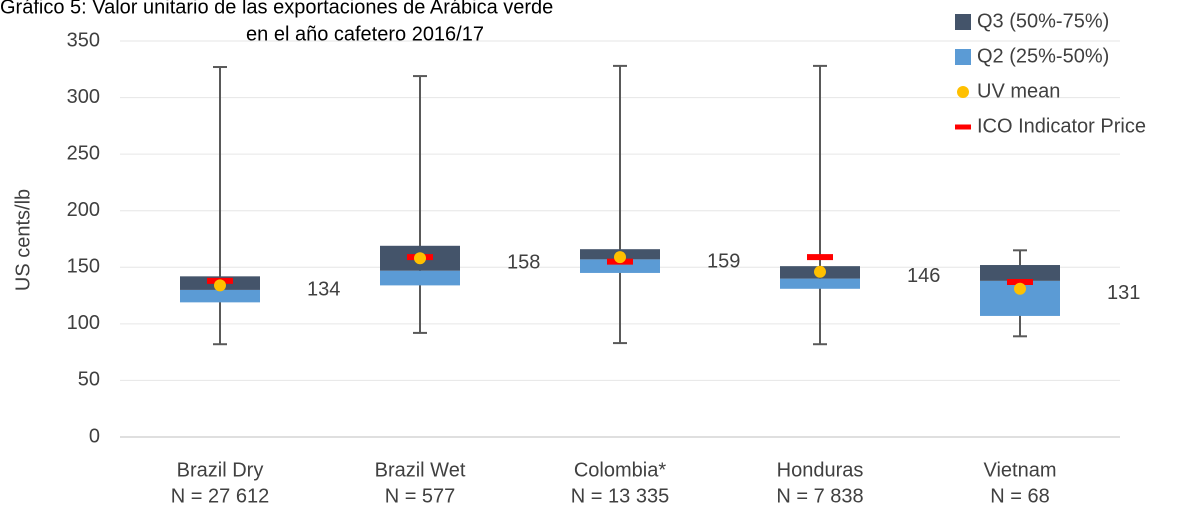 This screenshot has height=510, width=1189. What do you see at coordinates (1043, 21) in the screenshot?
I see `legend-label: Q3 (50%-75%)` at bounding box center [1043, 21].